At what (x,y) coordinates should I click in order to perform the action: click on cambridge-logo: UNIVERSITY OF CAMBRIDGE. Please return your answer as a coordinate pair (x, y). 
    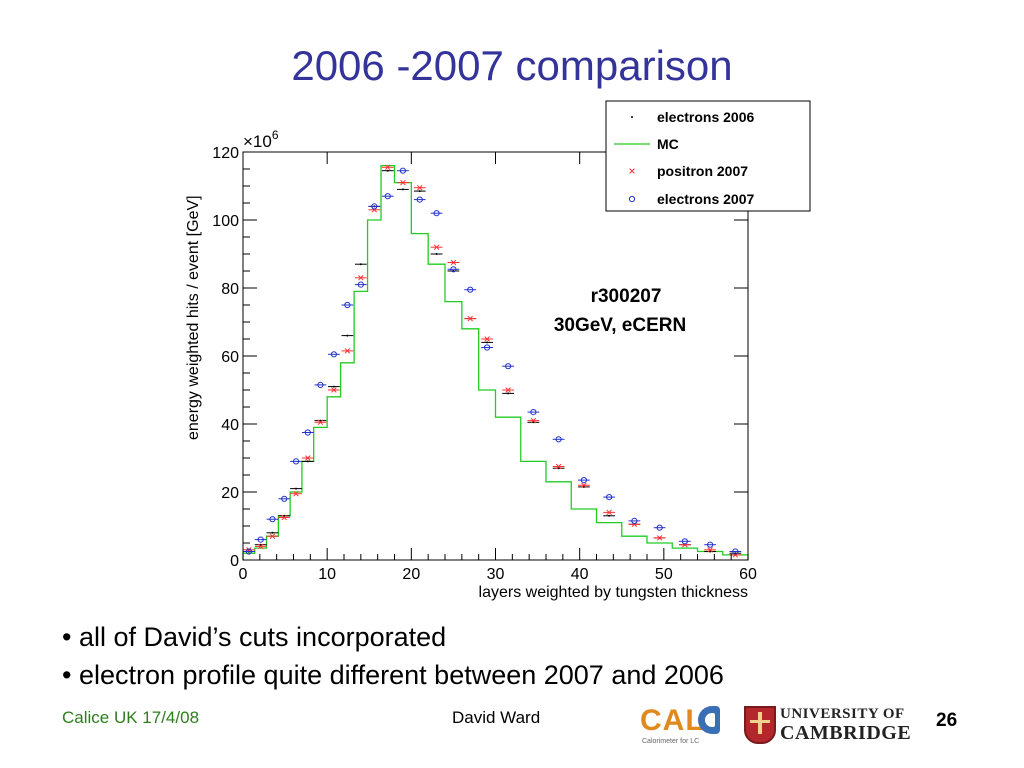
    Looking at the image, I should click on (834, 725).